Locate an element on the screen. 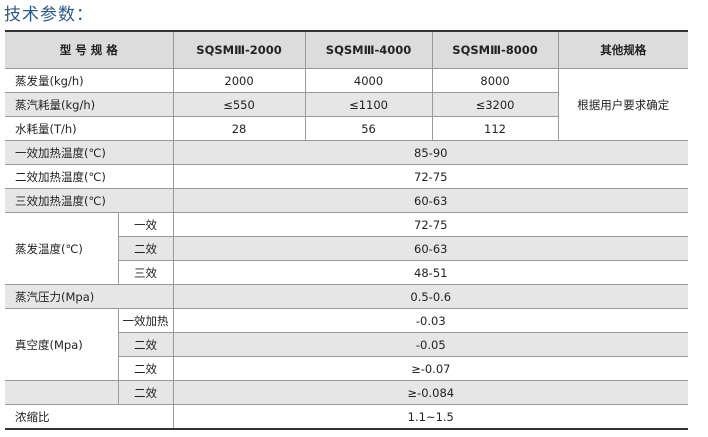 Image resolution: width=708 pixels, height=437 pixels. table-row: 二效 -0.05 is located at coordinates (347, 344).